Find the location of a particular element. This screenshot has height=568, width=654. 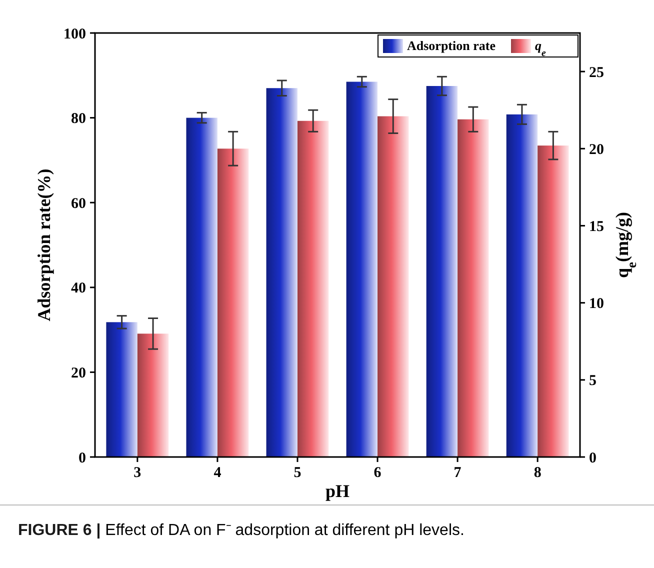

y2-tick-label: 20 is located at coordinates (596, 150).